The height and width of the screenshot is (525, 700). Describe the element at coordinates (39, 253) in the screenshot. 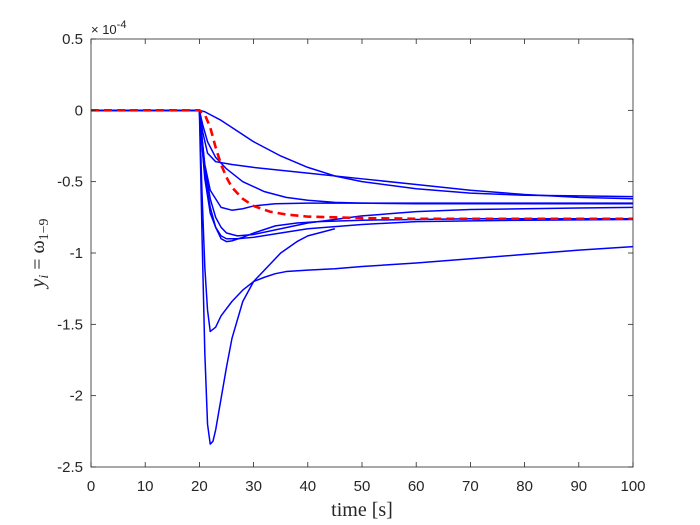

I see `y-axis-title: yi = ω1−9` at that location.